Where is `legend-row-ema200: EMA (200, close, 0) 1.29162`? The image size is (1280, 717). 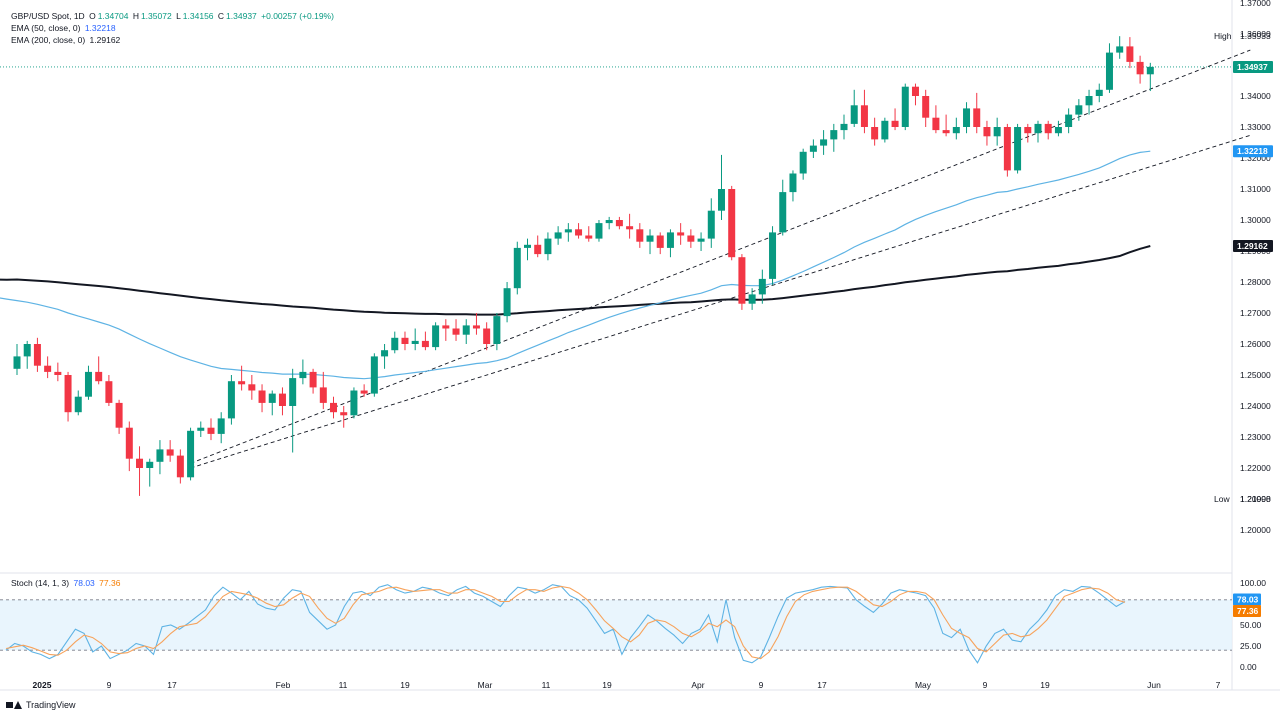
legend-row-ema200: EMA (200, close, 0) 1.29162 is located at coordinates (173, 40).